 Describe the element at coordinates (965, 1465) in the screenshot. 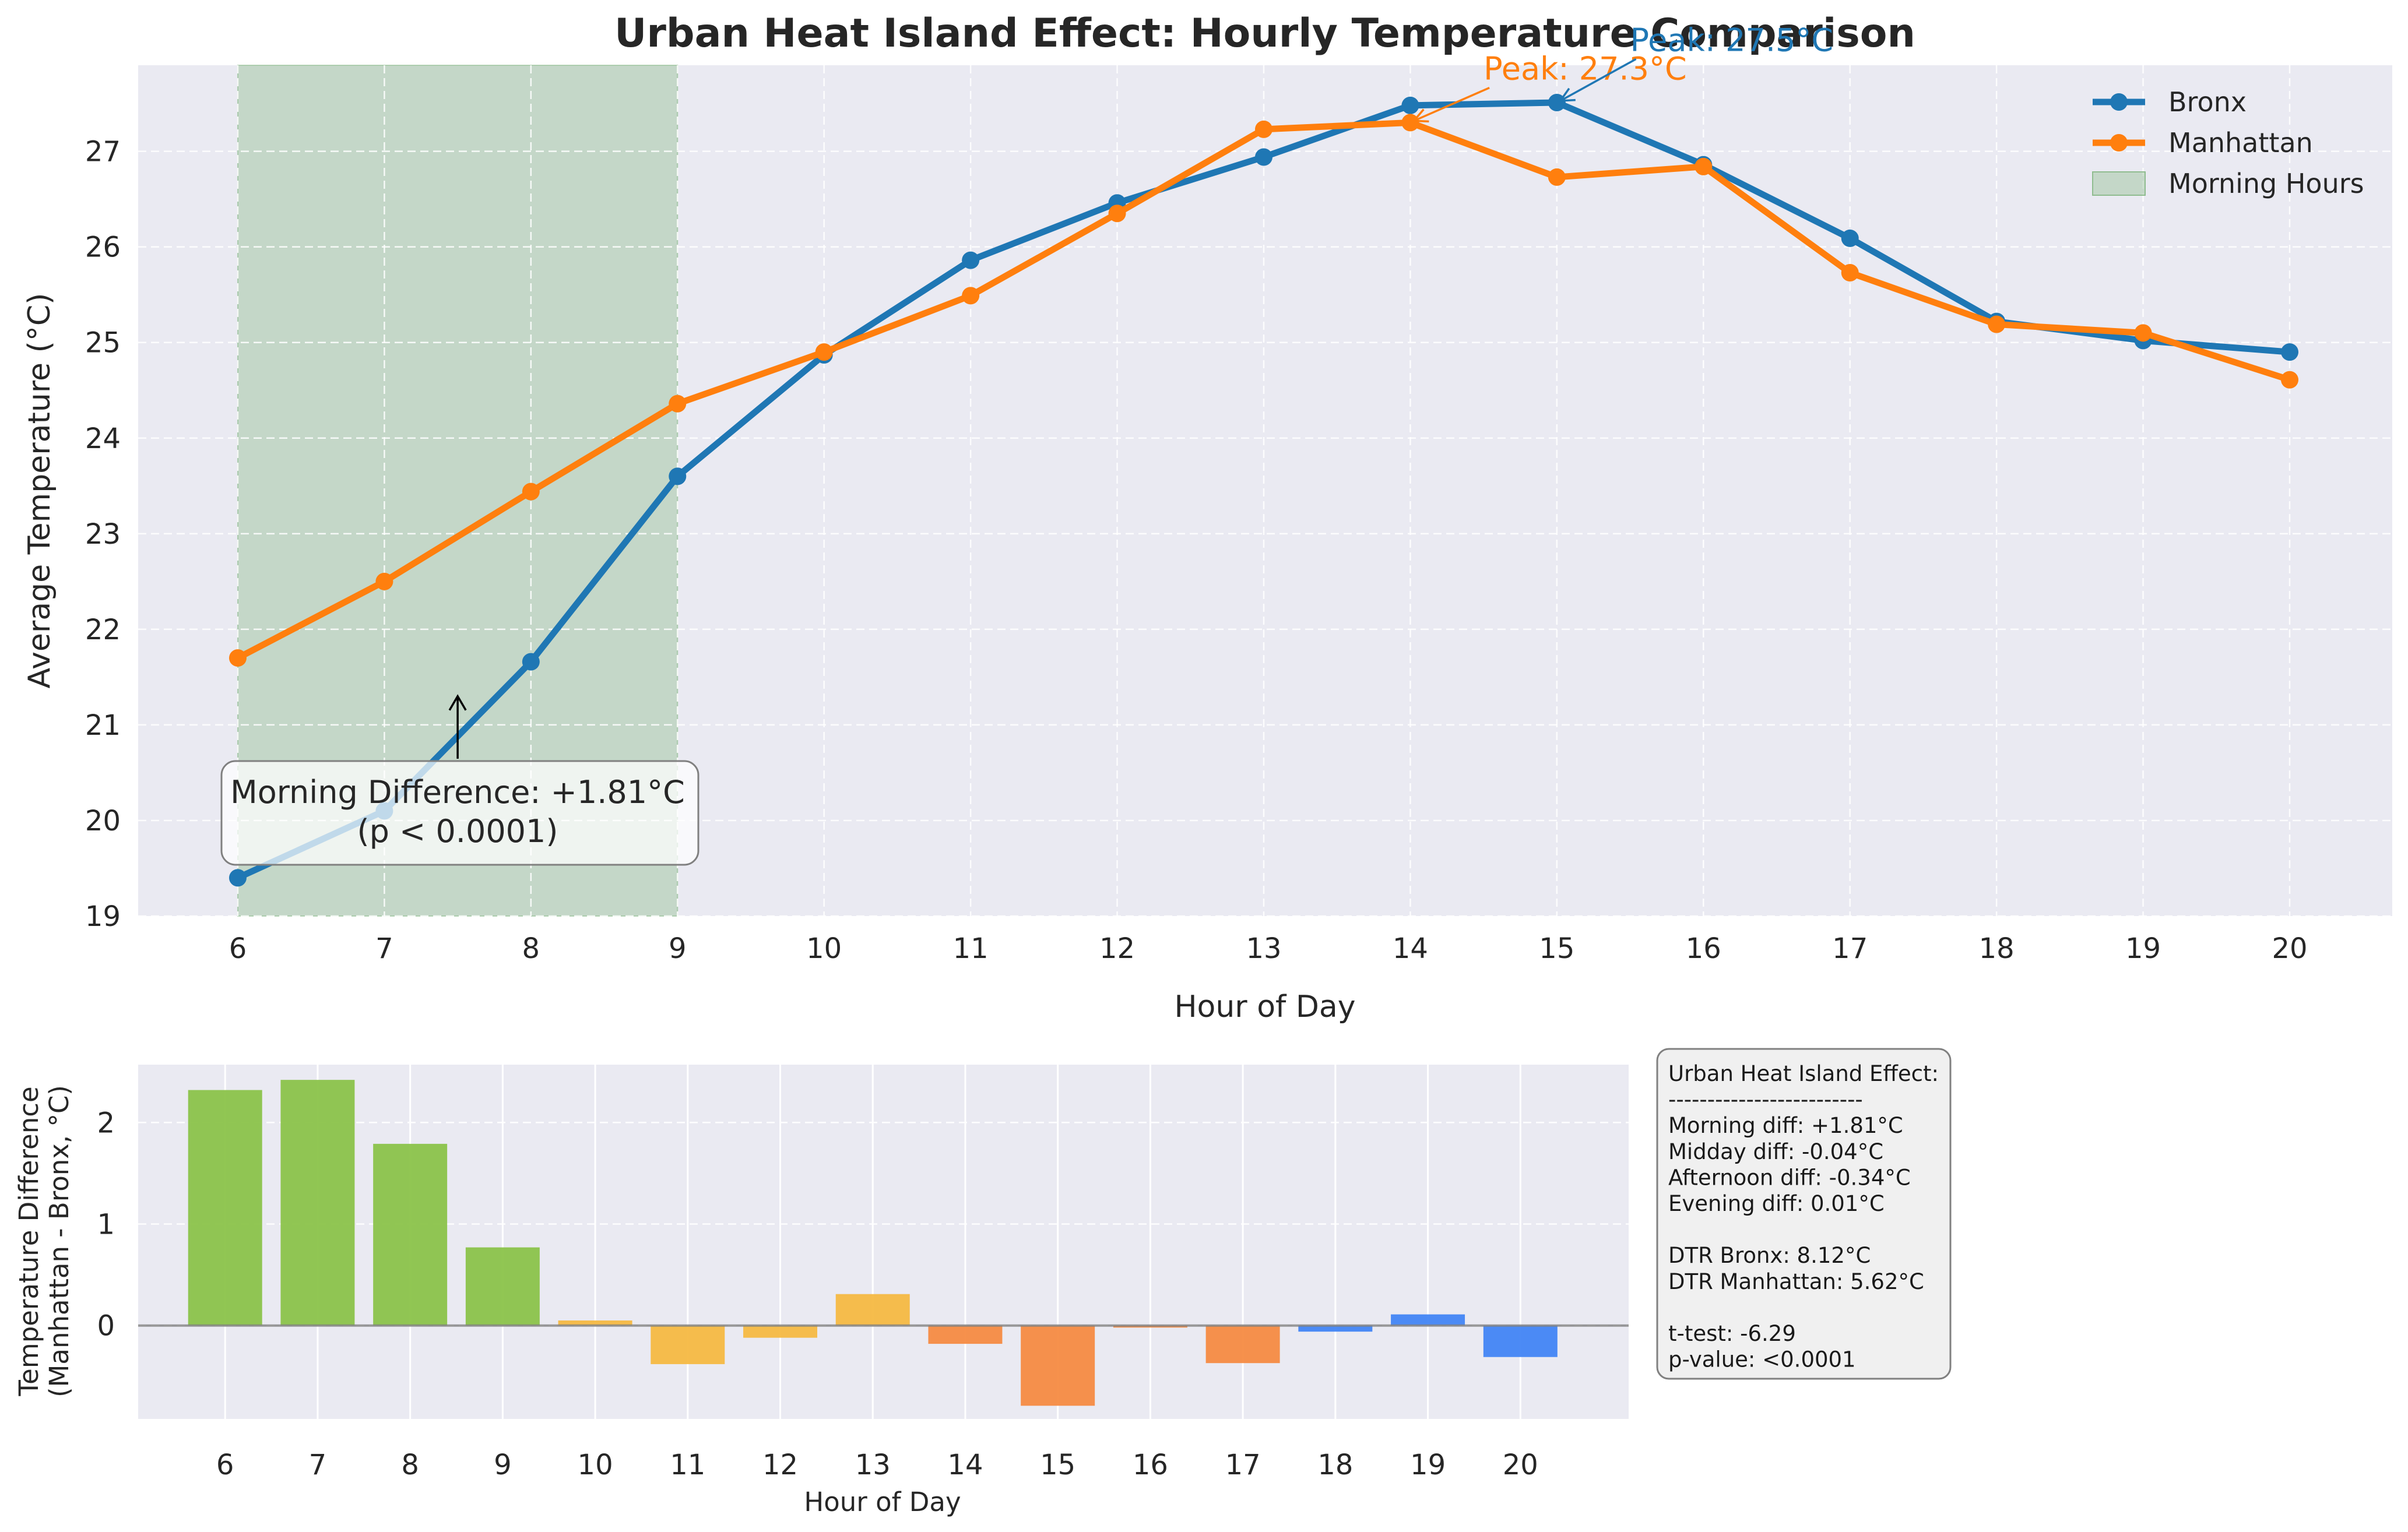

I see `bar-x-tick-label-14: 14` at that location.